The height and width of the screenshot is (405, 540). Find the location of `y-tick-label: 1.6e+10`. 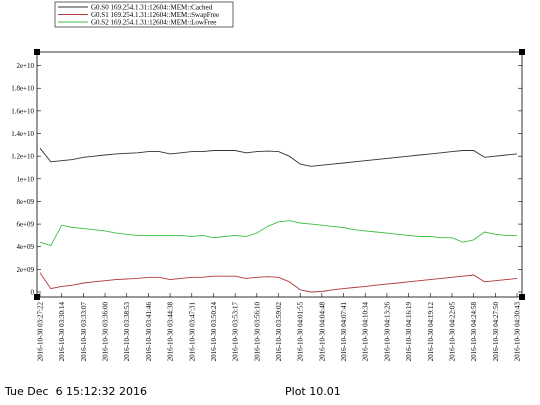

y-tick-label: 1.6e+10 is located at coordinates (22, 111).